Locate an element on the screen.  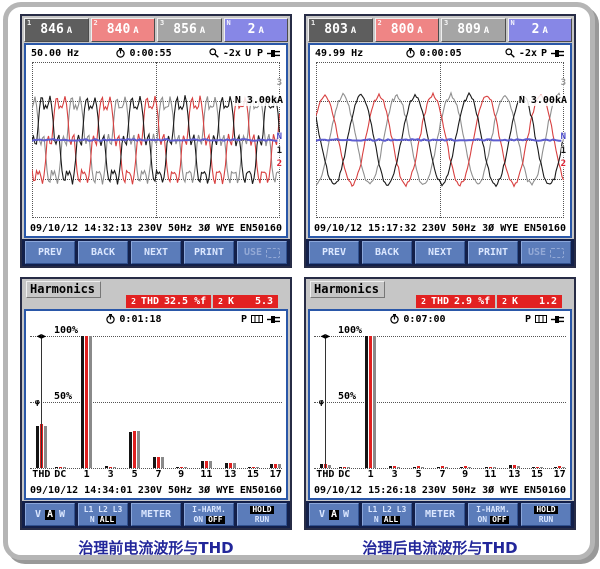
use-window-icon is located at coordinates (557, 252).